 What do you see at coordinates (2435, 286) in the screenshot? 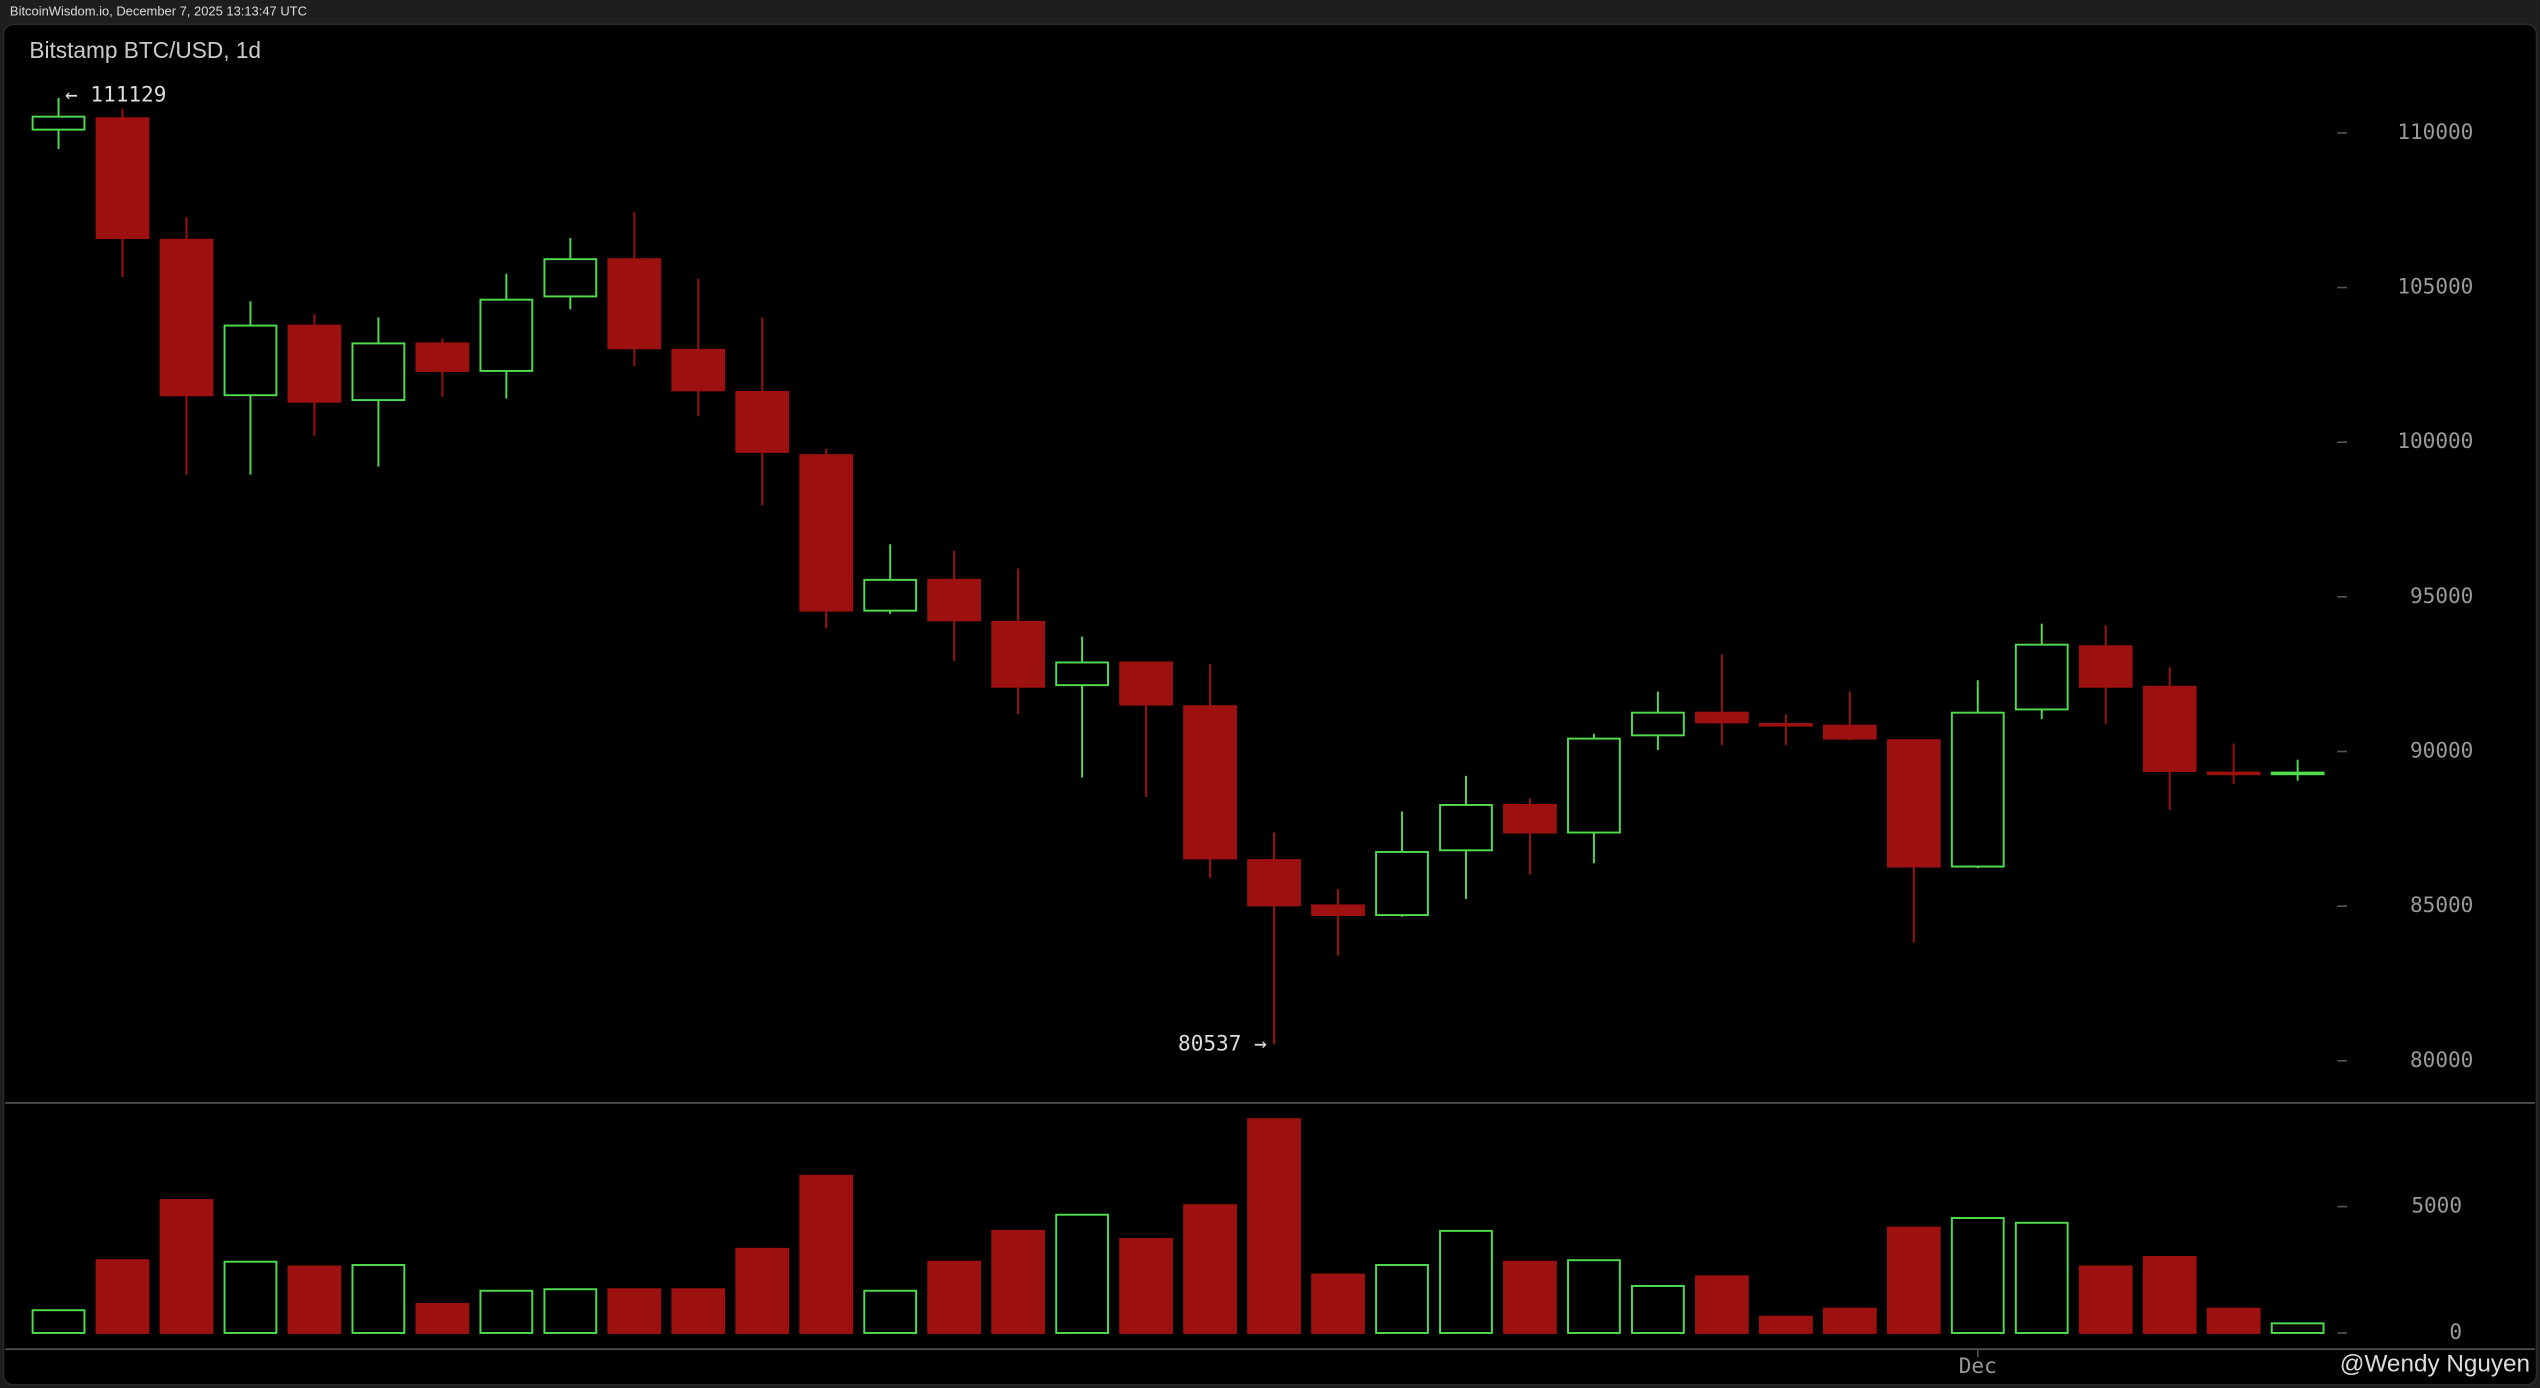
I see `y-tick-label: 105000` at bounding box center [2435, 286].